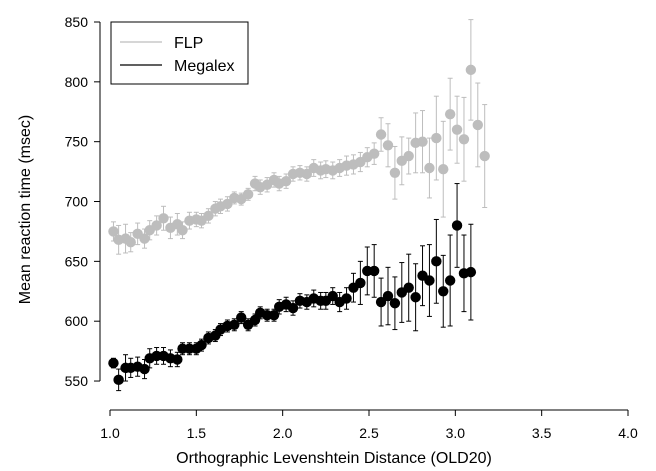 This screenshot has width=656, height=471. Describe the element at coordinates (204, 66) in the screenshot. I see `megalex-legend-label: Megalex` at that location.